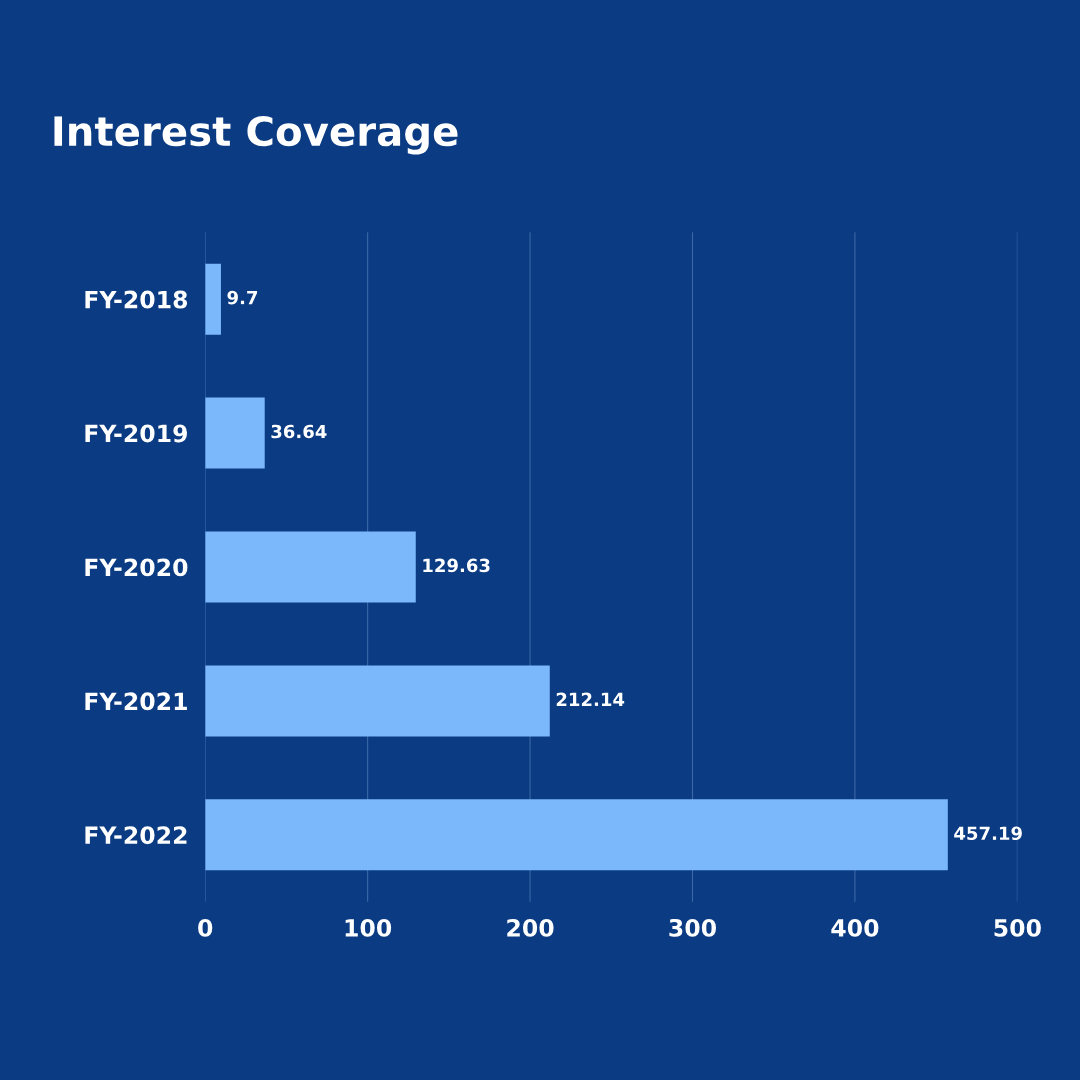 The width and height of the screenshot is (1080, 1080). I want to click on data-label: 212.14, so click(590, 699).